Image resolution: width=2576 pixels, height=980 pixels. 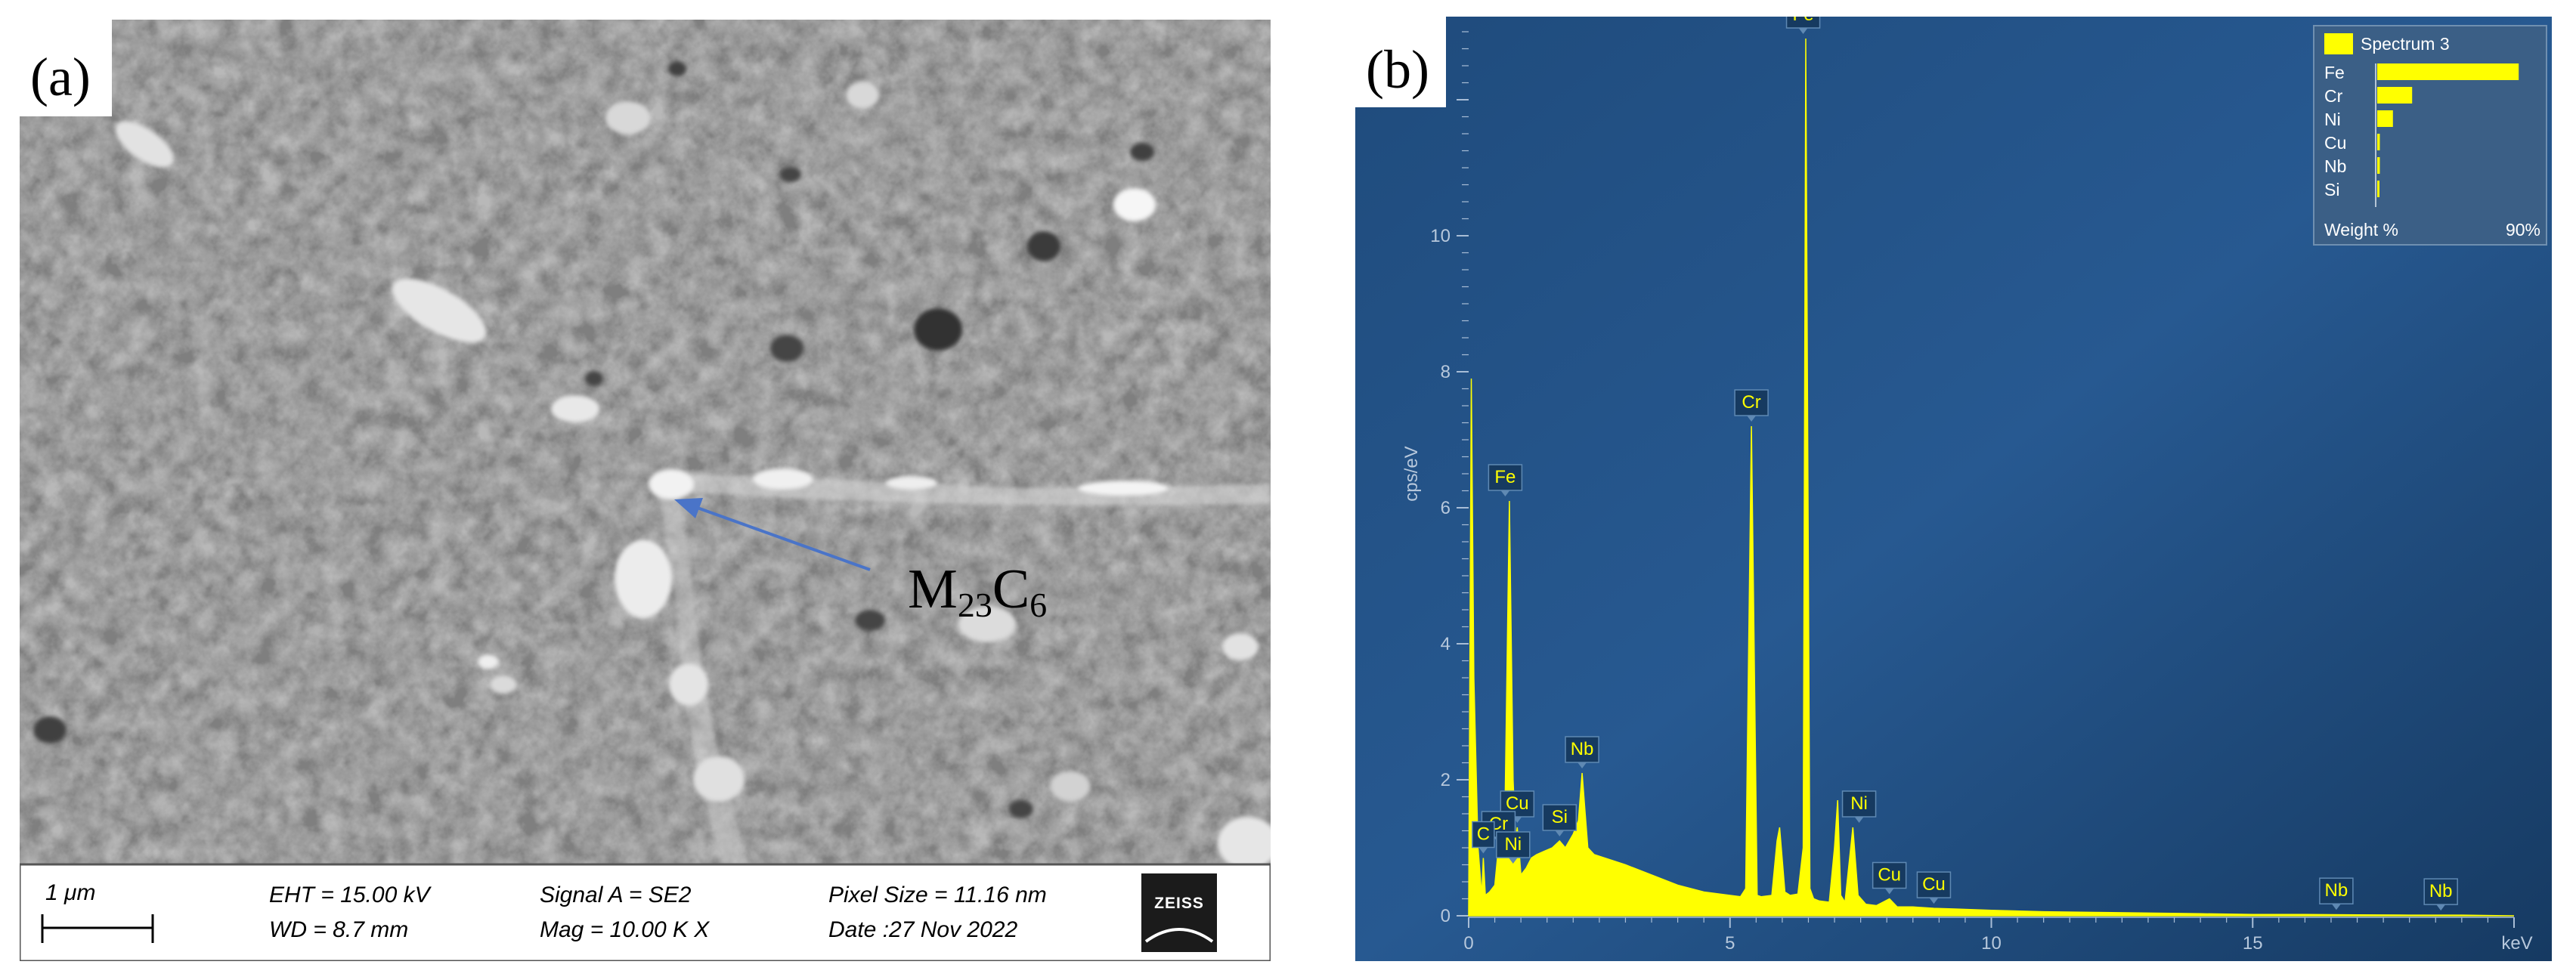 I want to click on peak-label: C, so click(x=1483, y=838).